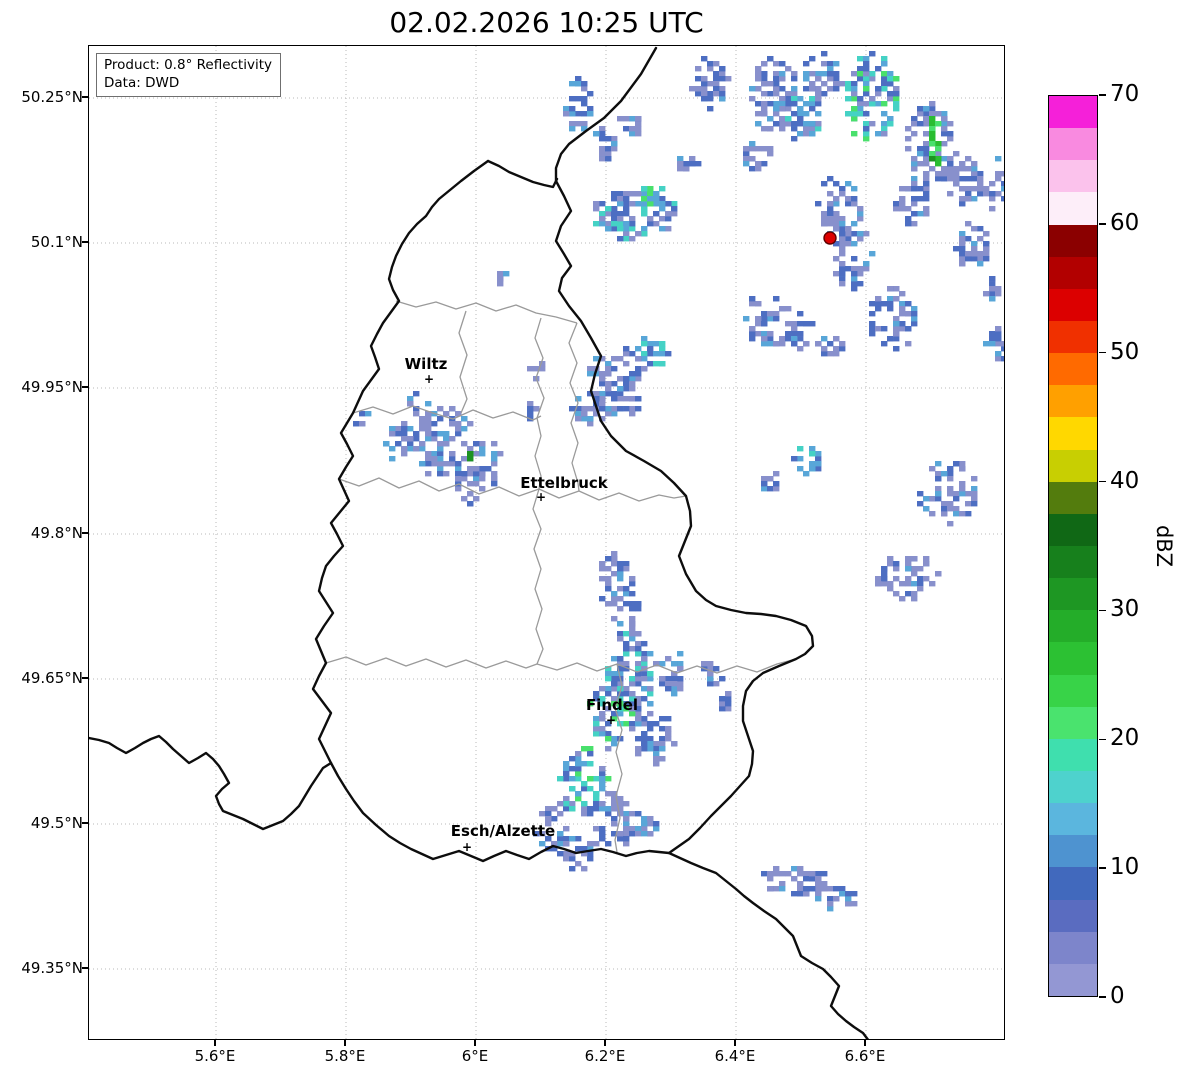 The image size is (1184, 1081). I want to click on info-source: Data: DWD, so click(142, 82).